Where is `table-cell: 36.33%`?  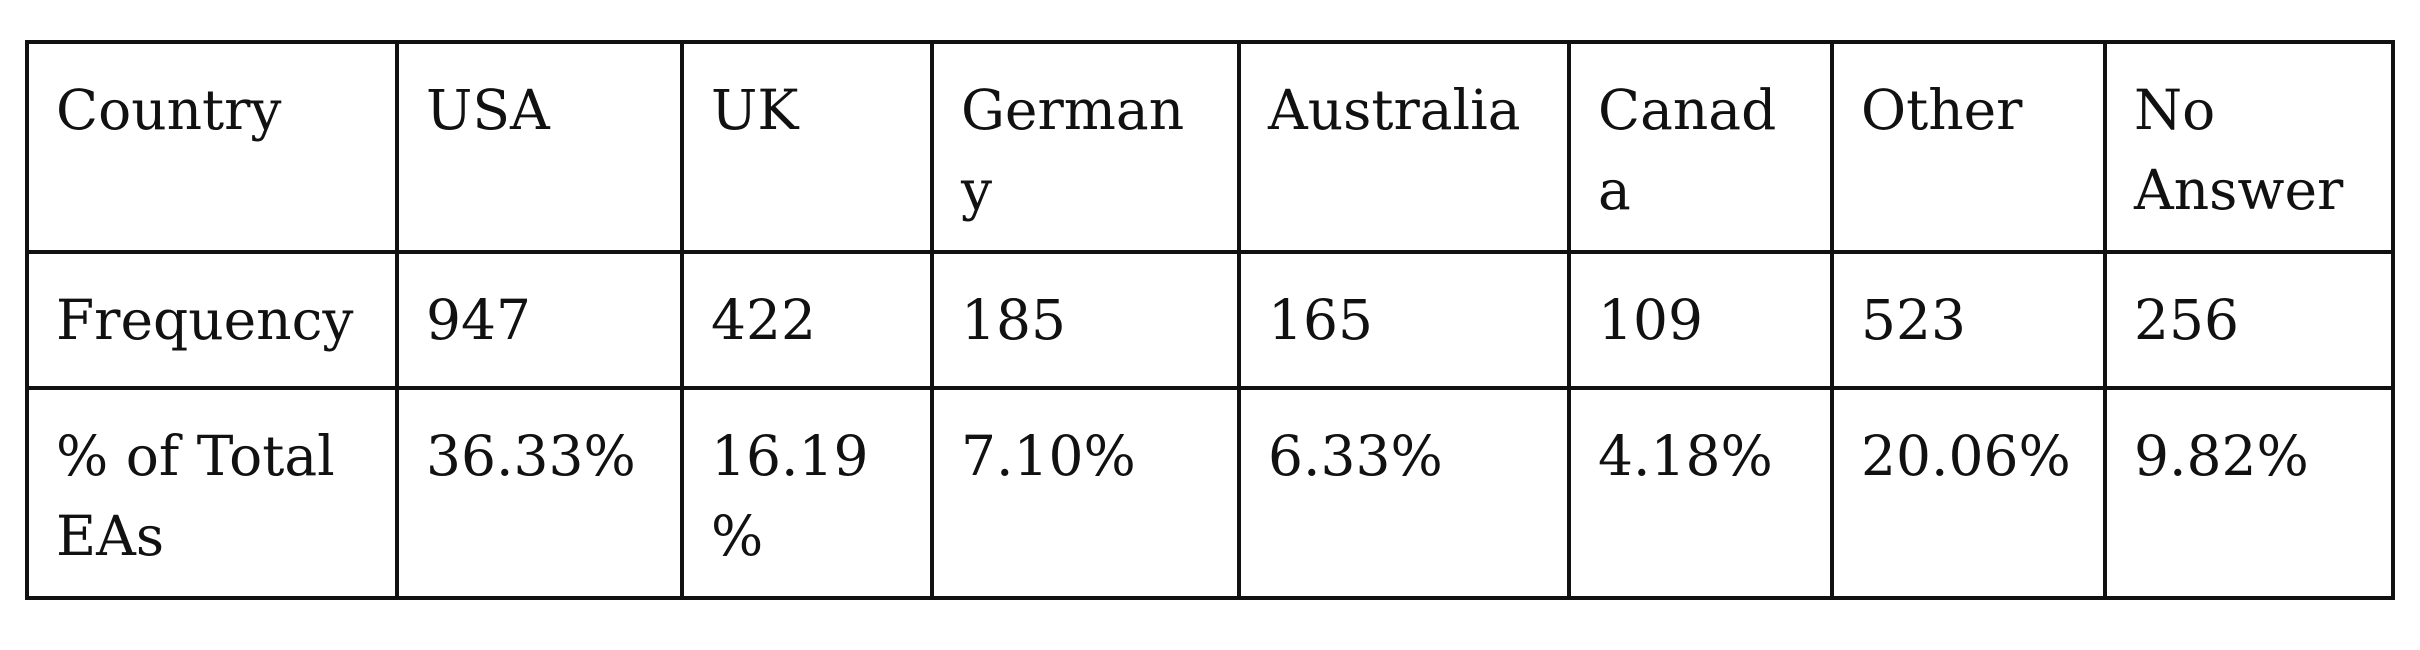 table-cell: 36.33% is located at coordinates (539, 493).